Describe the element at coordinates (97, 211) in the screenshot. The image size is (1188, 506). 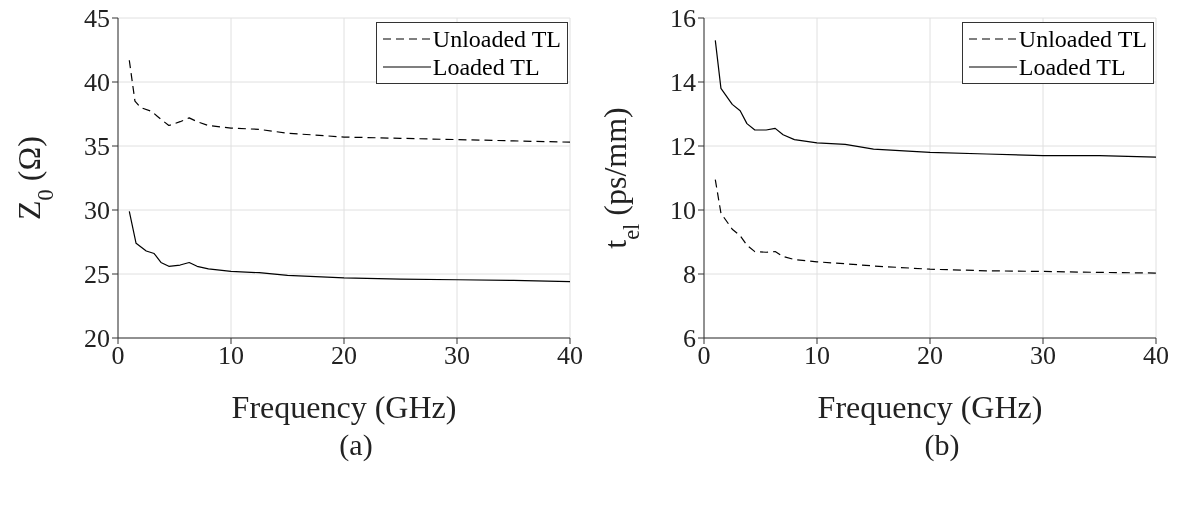
I see `y-tick-label: 30` at that location.